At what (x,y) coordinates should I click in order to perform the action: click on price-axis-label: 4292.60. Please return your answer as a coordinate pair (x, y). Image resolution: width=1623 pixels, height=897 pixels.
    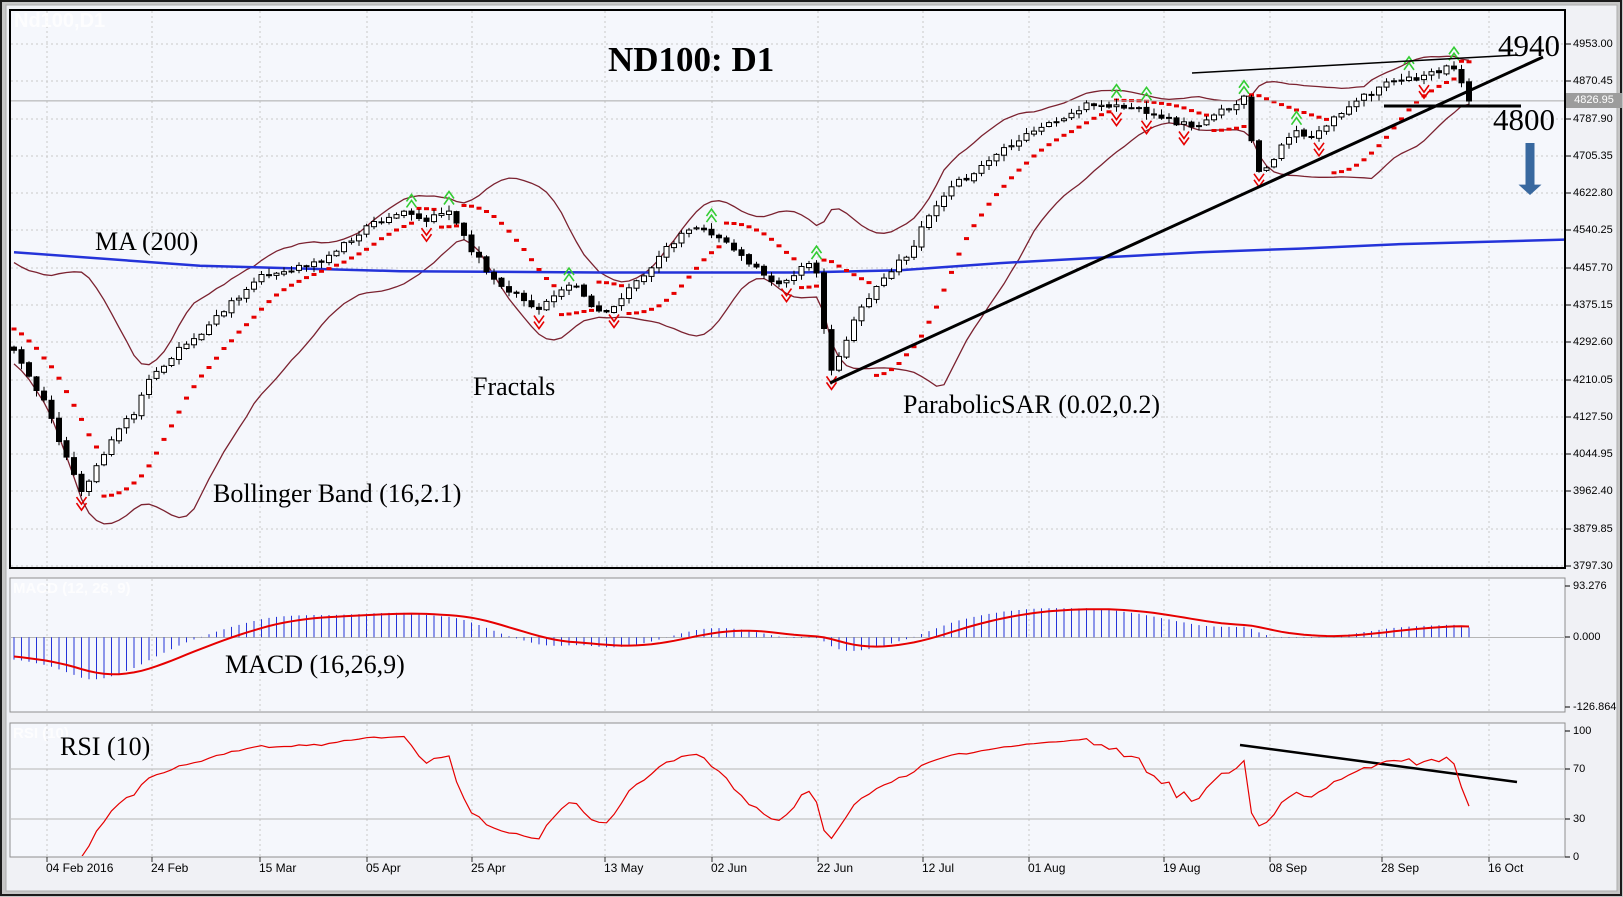
    Looking at the image, I should click on (1593, 342).